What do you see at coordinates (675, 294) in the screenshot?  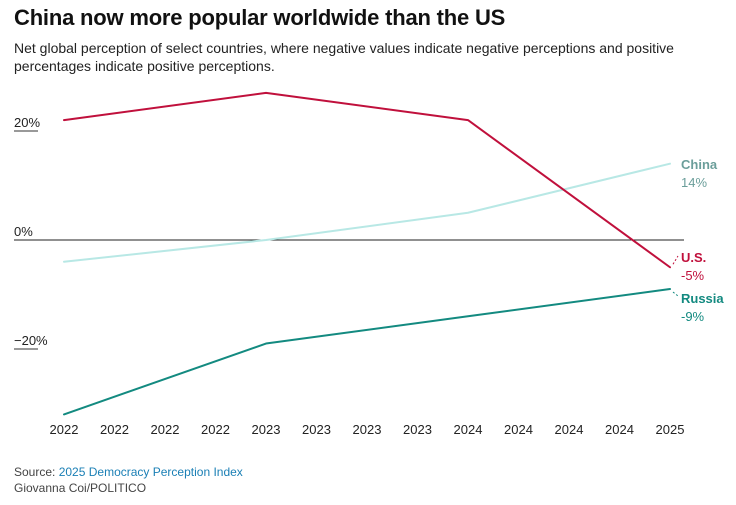 I see `leader-line-russia` at bounding box center [675, 294].